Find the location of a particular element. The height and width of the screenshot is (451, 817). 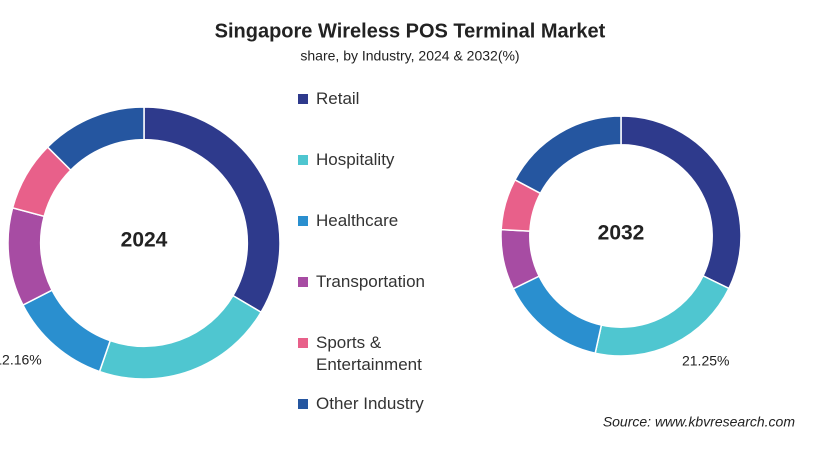

legend-label: Healthcare is located at coordinates (357, 220).